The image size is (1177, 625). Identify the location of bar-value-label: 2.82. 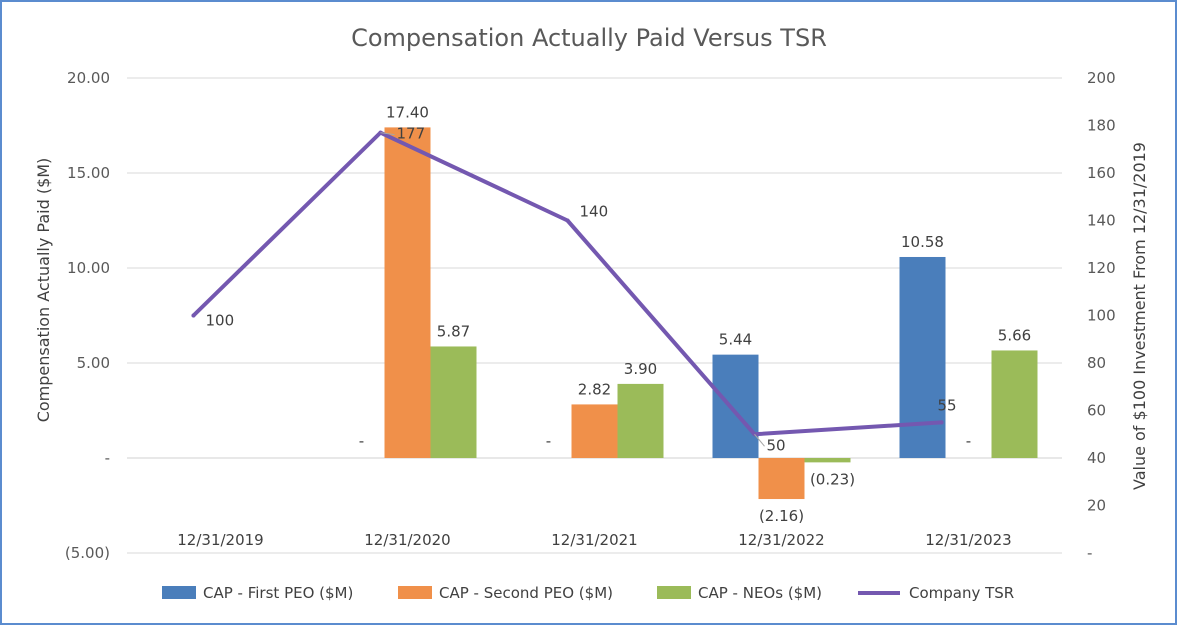
(594, 389).